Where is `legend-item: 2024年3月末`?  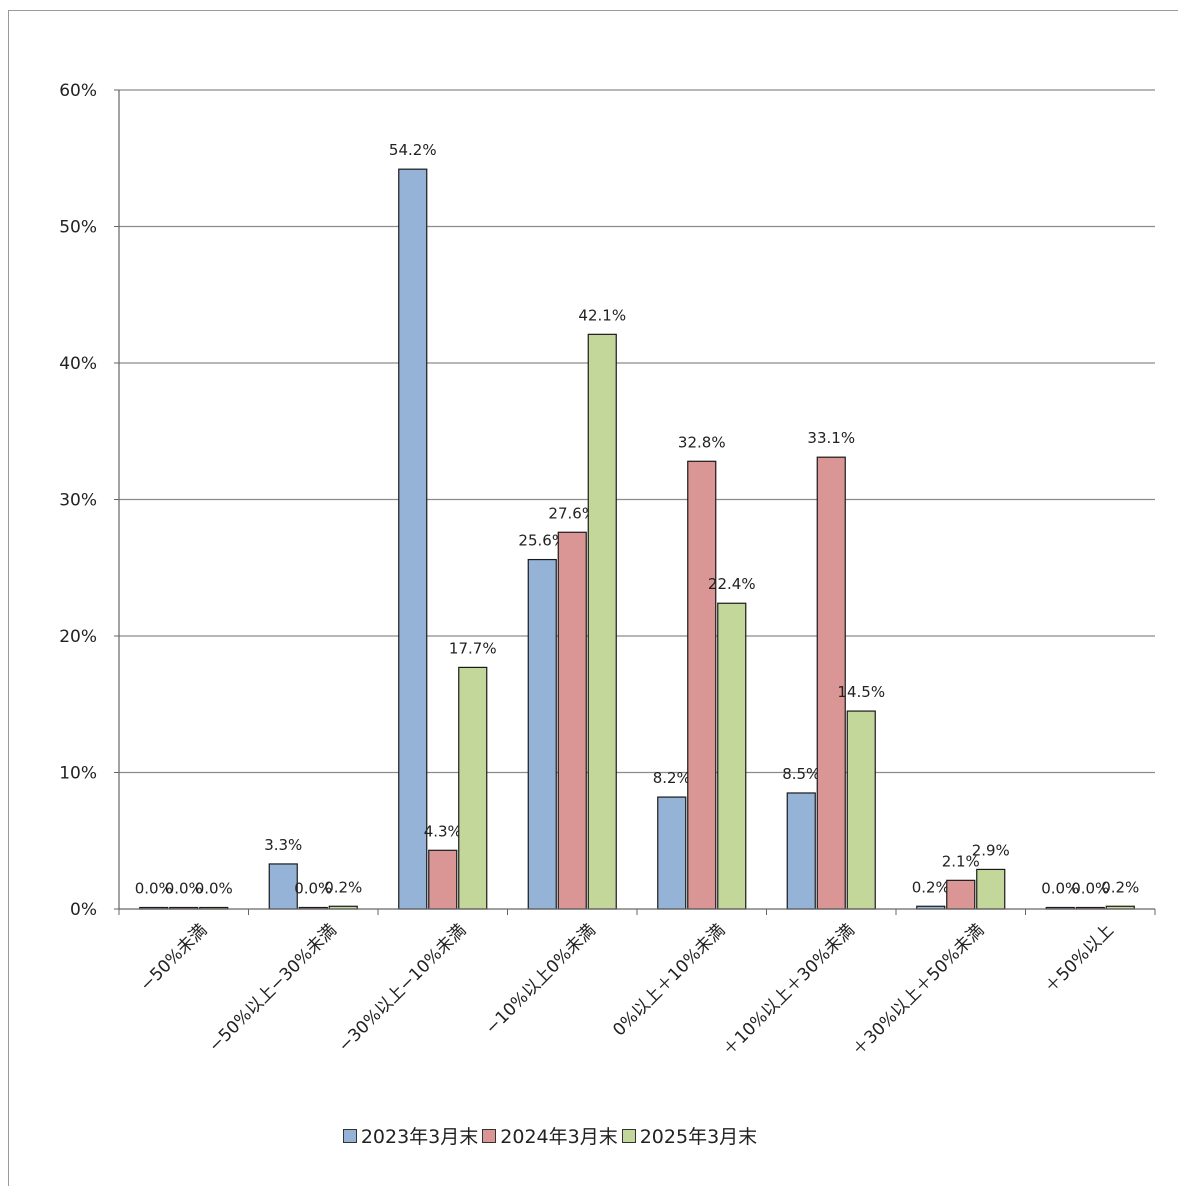 legend-item: 2024年3月末 is located at coordinates (550, 1135).